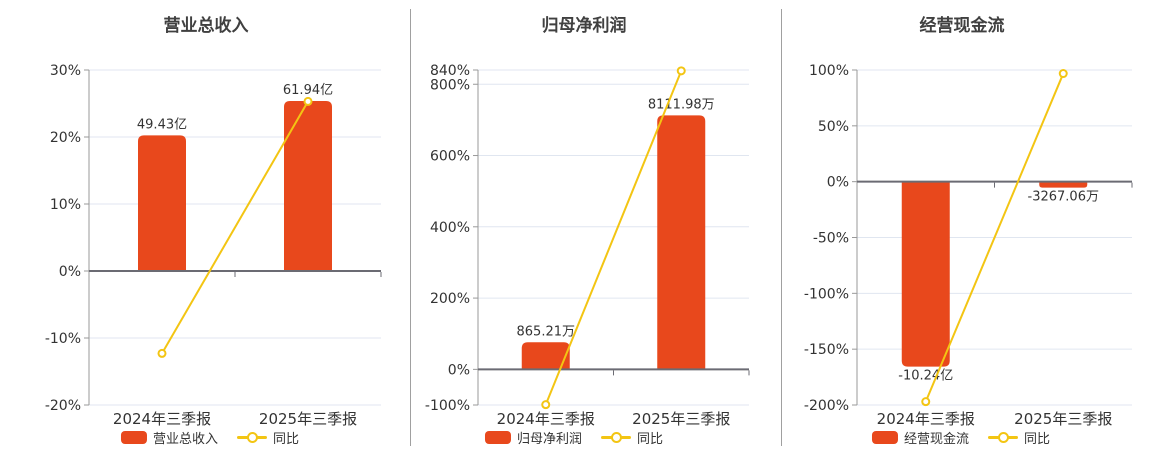  I want to click on y-tick-label: -50%, so click(831, 239).